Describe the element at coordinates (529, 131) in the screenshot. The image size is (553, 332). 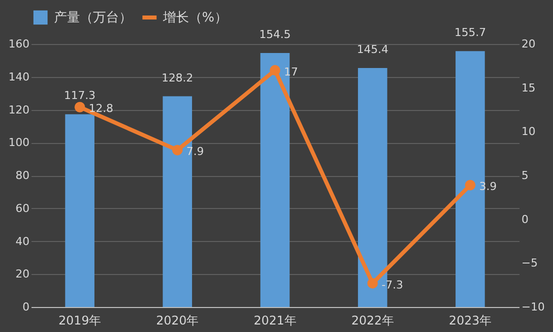
I see `y2-tick-label: 10` at that location.